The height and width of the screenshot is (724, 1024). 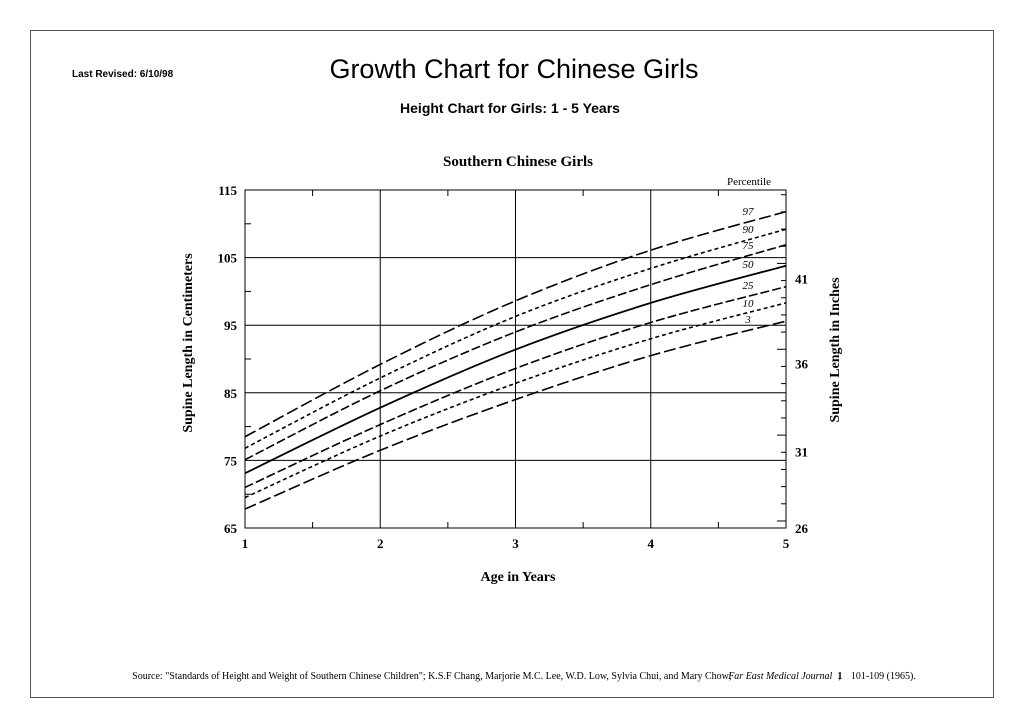 I want to click on y2-tick-label: 31, so click(x=801, y=452).